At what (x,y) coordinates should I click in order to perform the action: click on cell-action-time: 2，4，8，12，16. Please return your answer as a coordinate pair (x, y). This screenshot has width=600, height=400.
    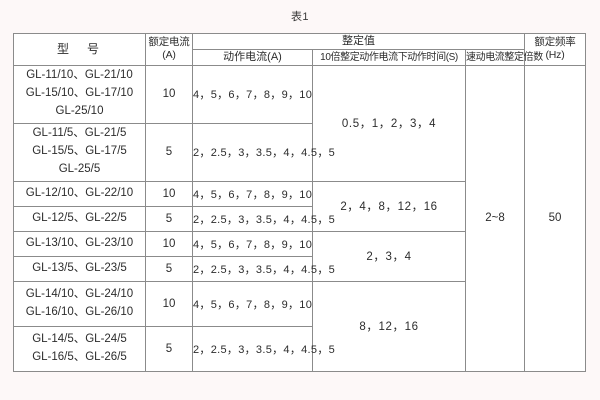
    Looking at the image, I should click on (389, 206).